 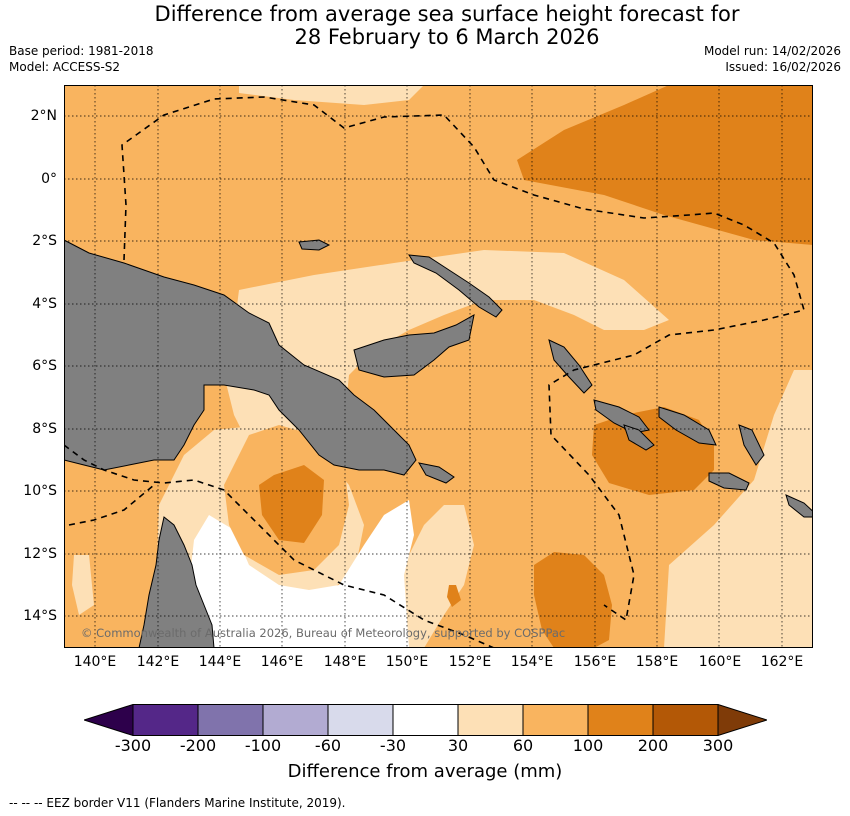 What do you see at coordinates (331, 95) in the screenshot?
I see `anomaly-zone-top-light` at bounding box center [331, 95].